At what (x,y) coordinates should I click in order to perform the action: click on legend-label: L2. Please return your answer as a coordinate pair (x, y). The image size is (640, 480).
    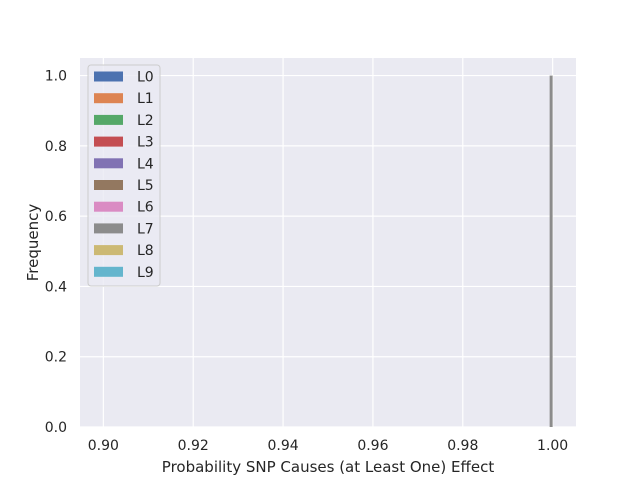
    Looking at the image, I should click on (145, 121).